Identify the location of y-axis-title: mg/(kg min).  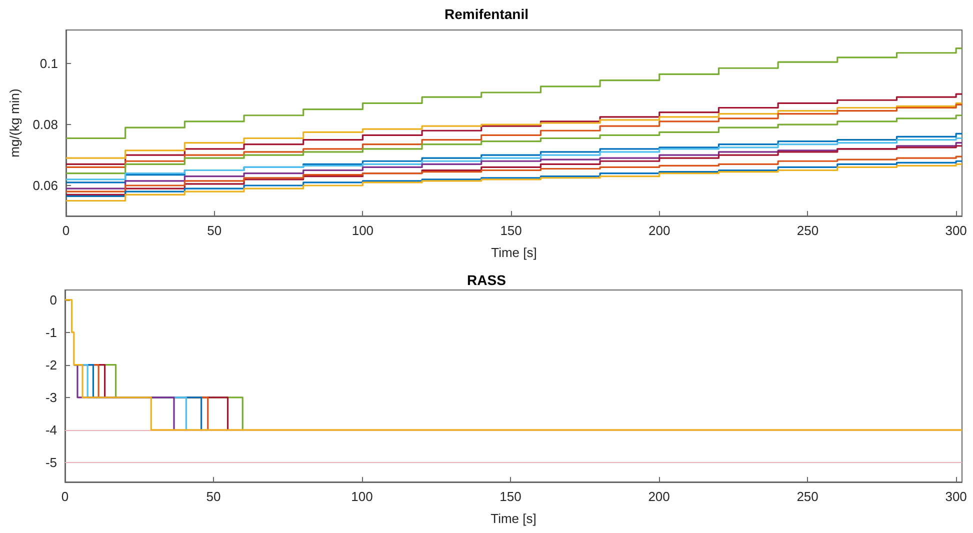
(14, 123).